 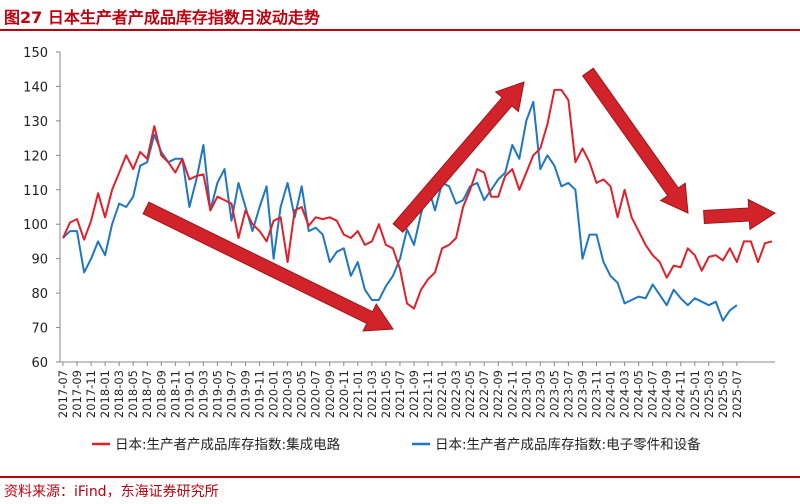 What do you see at coordinates (470, 394) in the screenshot?
I see `x-tick-label: 2022-05` at bounding box center [470, 394].